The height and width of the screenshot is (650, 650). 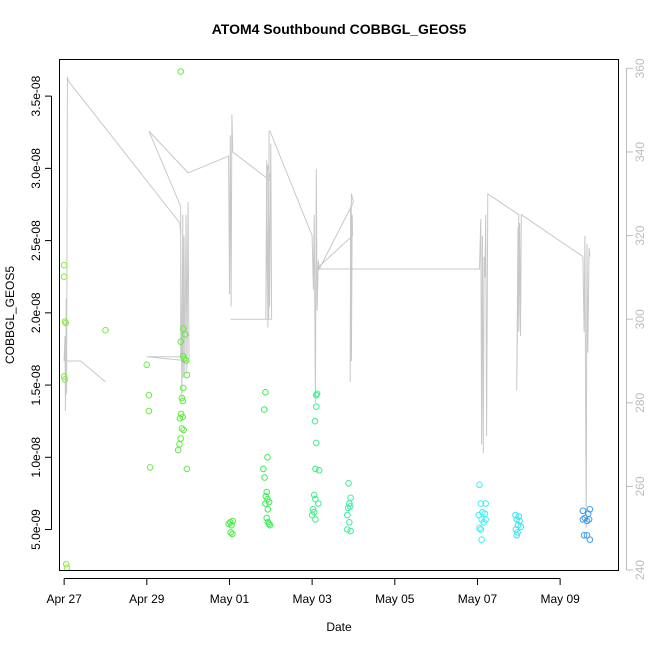 What do you see at coordinates (640, 570) in the screenshot?
I see `y2-tick-label-0: 240` at bounding box center [640, 570].